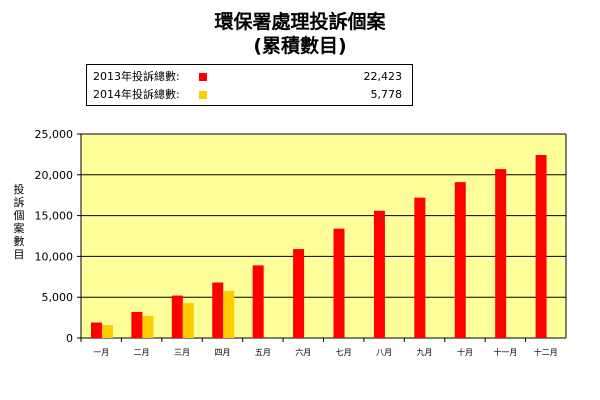 Image resolution: width=600 pixels, height=400 pixels. Describe the element at coordinates (386, 94) in the screenshot. I see `legend-total-2014: 5,778` at that location.